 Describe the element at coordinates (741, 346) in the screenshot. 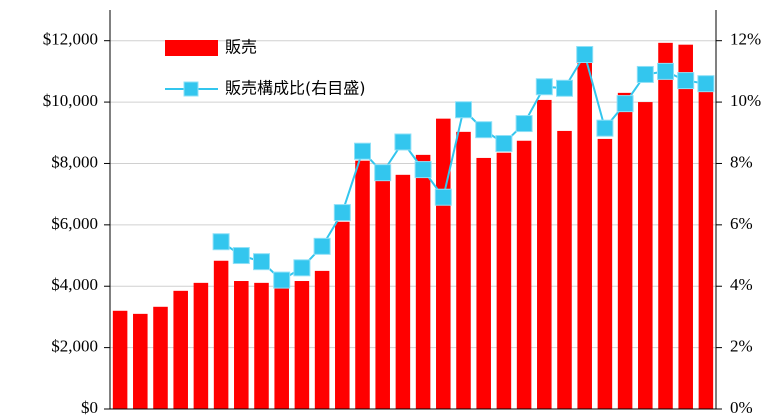

I see `y2-tick-label: 2%` at that location.